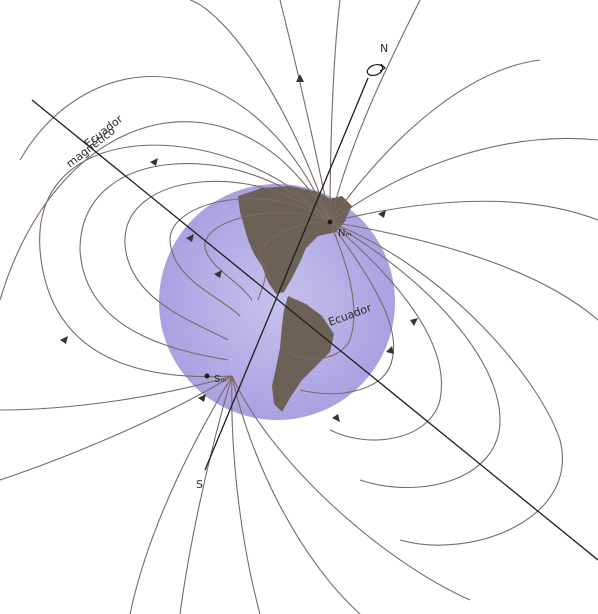  Describe the element at coordinates (345, 233) in the screenshot. I see `magnetic-north-label: Nₘ` at that location.